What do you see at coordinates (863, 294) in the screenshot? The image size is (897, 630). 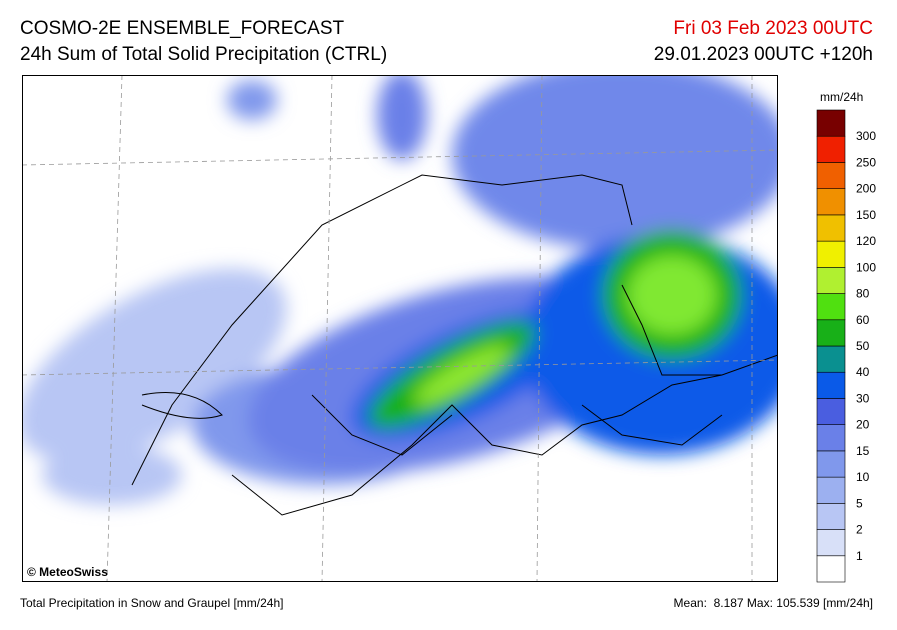 I see `colorbar-label: 80` at bounding box center [863, 294].